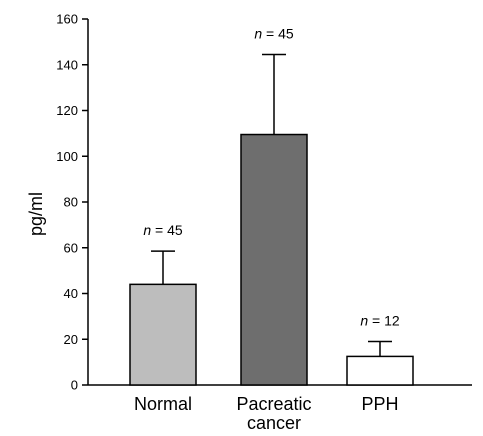  Describe the element at coordinates (67, 64) in the screenshot. I see `y-tick-label: 140` at that location.